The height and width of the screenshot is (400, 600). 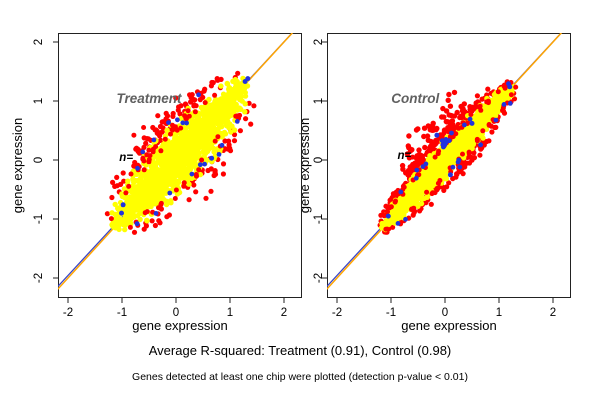 I want to click on panel-title-label: Treatment, so click(x=149, y=98).